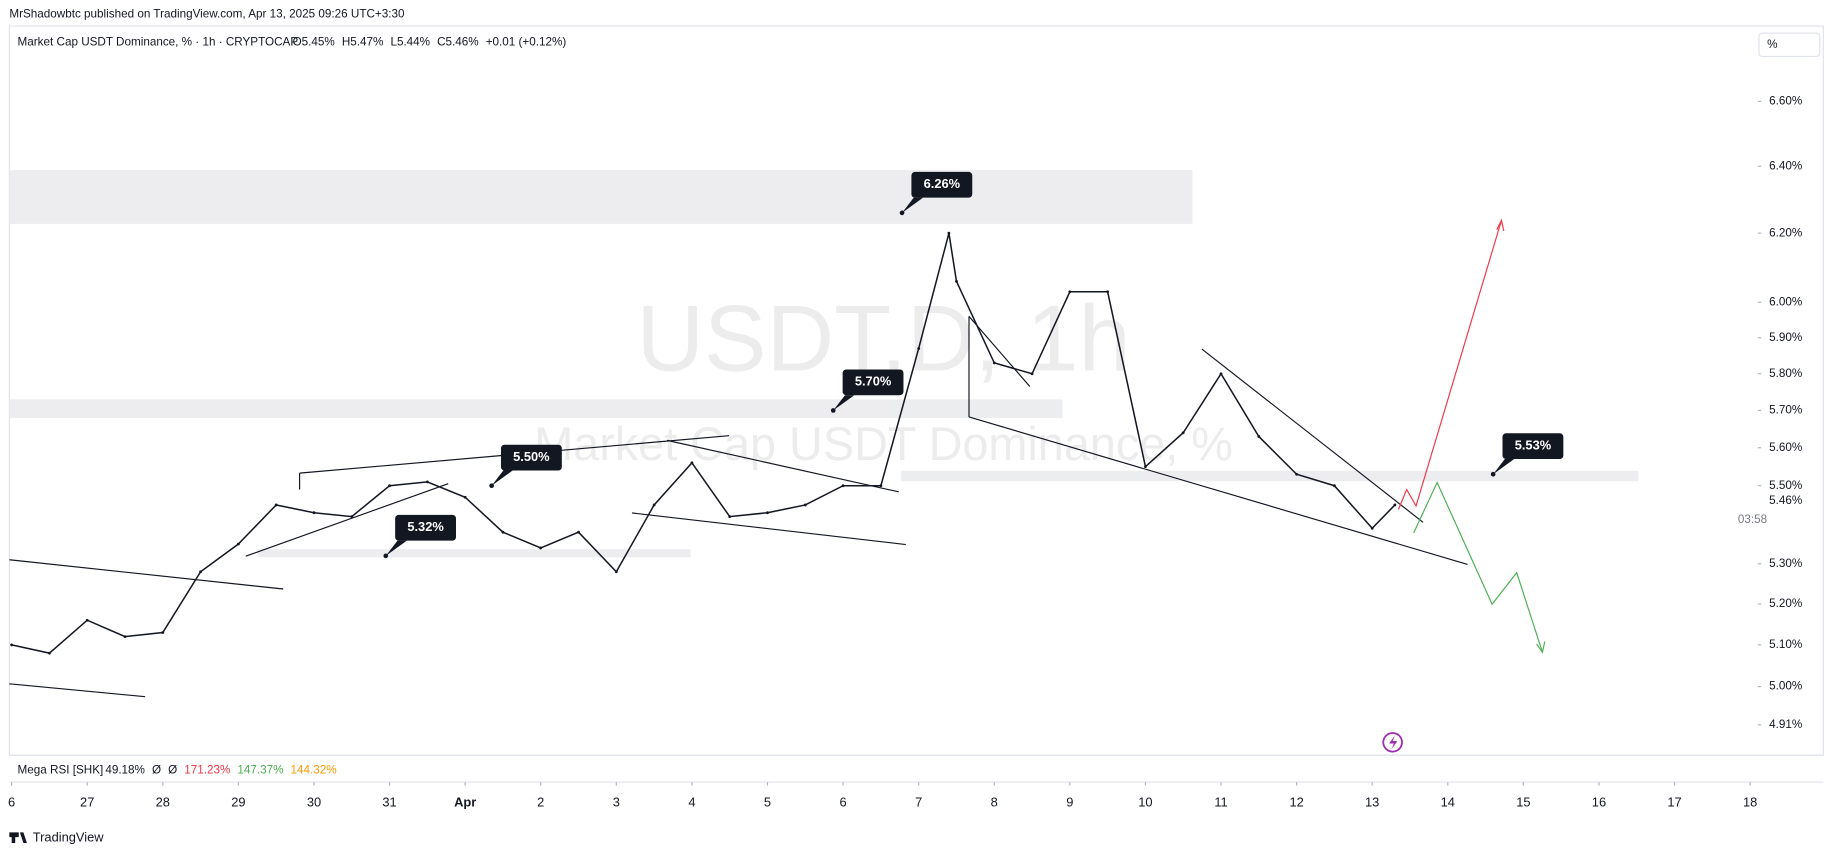 The image size is (1835, 855). What do you see at coordinates (691, 802) in the screenshot?
I see `x-tick-label: 4` at bounding box center [691, 802].